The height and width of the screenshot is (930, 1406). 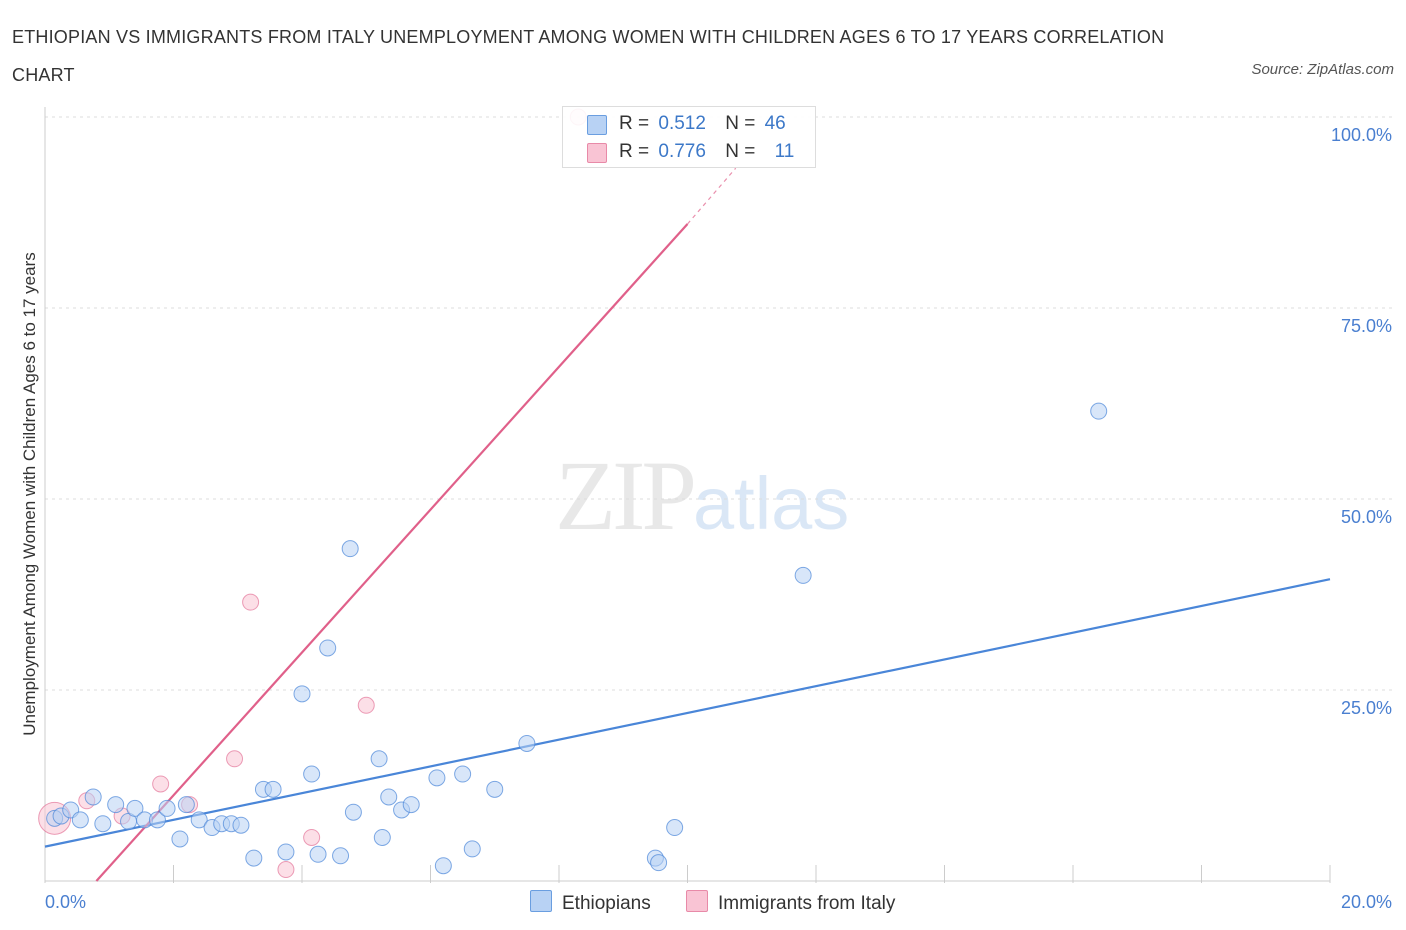 What do you see at coordinates (626, 495) in the screenshot?
I see `watermark-zip: ZIP` at bounding box center [626, 495].